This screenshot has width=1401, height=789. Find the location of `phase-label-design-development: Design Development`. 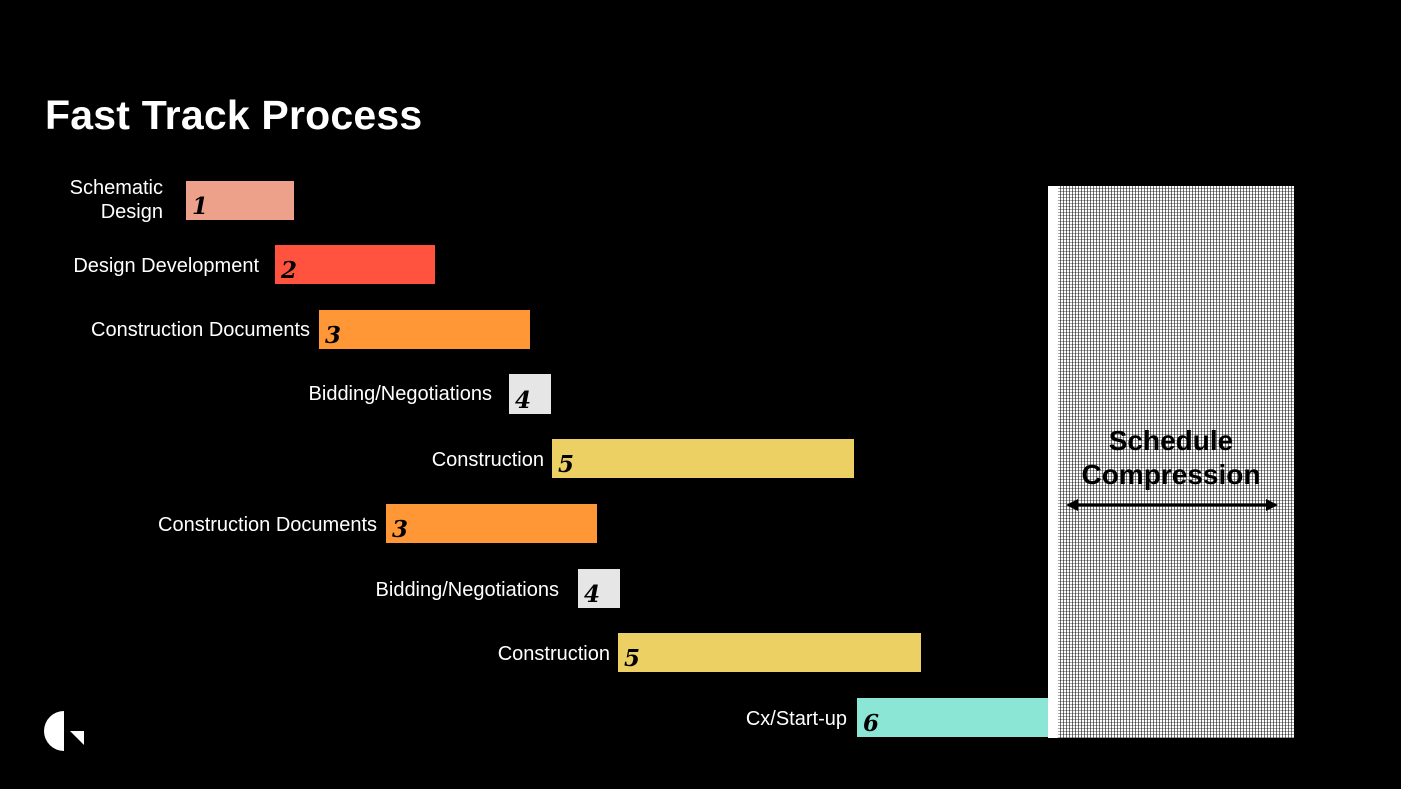

phase-label-design-development: Design Development is located at coordinates (166, 266).